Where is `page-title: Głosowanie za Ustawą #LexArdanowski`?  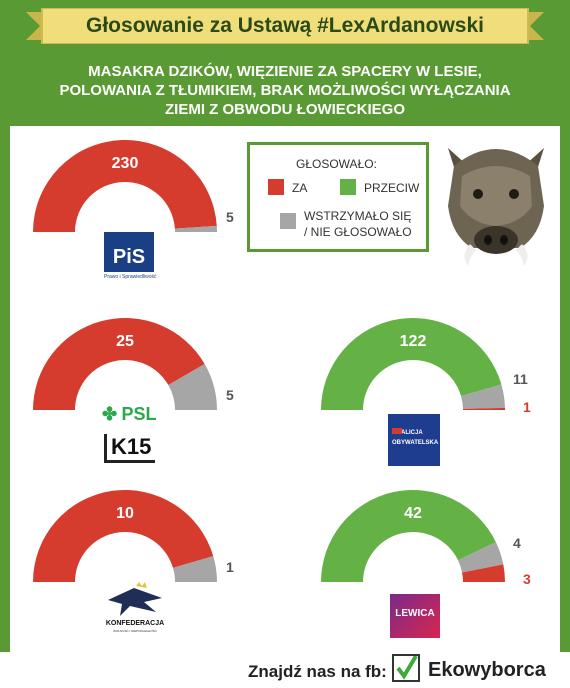 page-title: Głosowanie za Ustawą #LexArdanowski is located at coordinates (285, 25).